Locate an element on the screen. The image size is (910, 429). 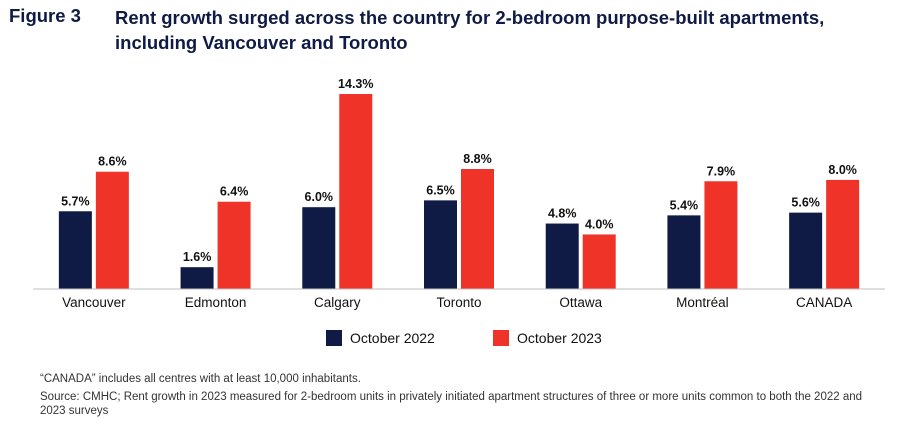
data-label-calgary-october-2022: 6.0% is located at coordinates (319, 197).